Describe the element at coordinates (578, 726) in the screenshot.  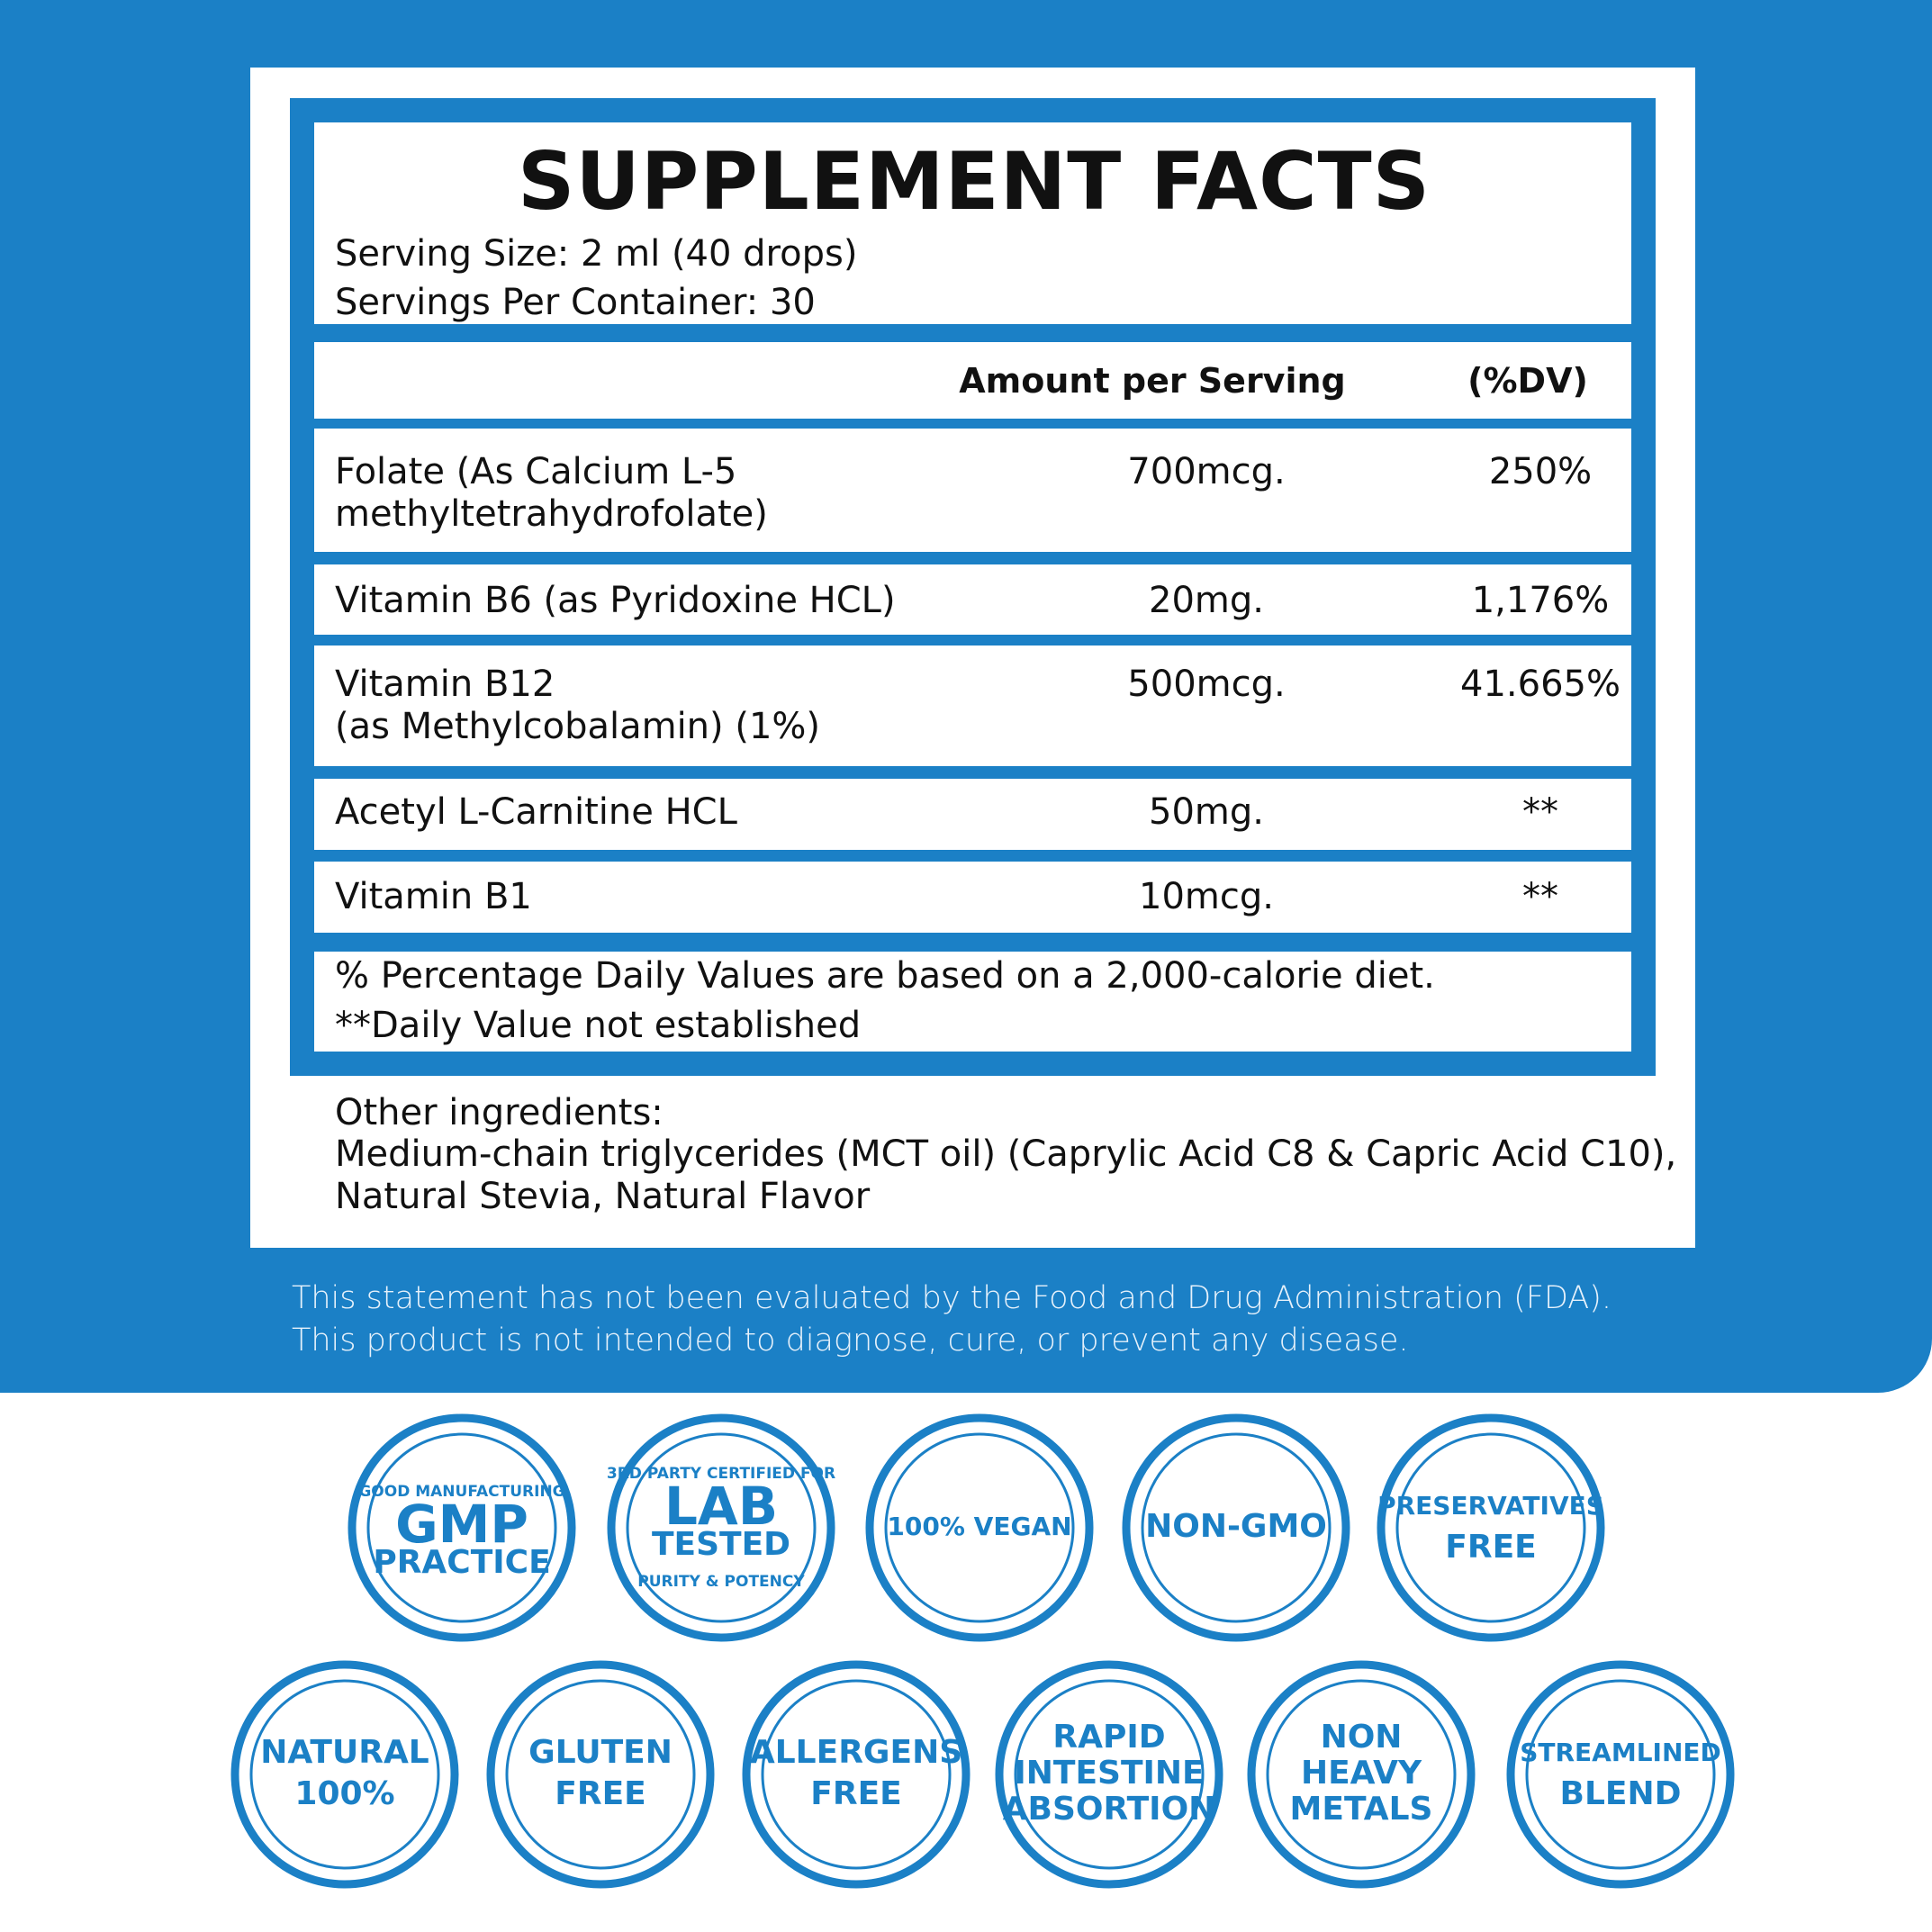
I see `nutrient-name: (as Methylcobalamin) (1%)` at that location.